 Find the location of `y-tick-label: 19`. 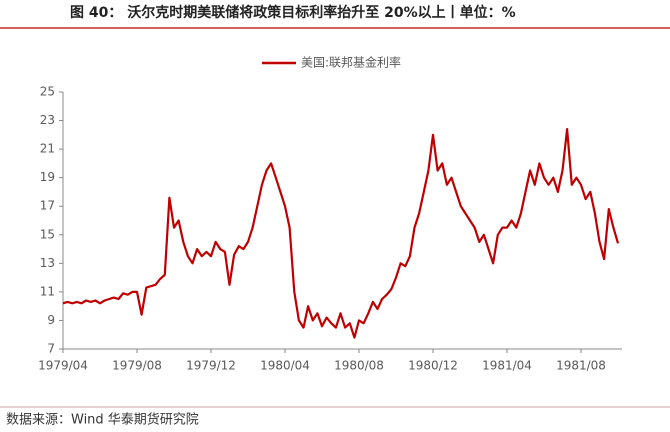

y-tick-label: 19 is located at coordinates (47, 177).